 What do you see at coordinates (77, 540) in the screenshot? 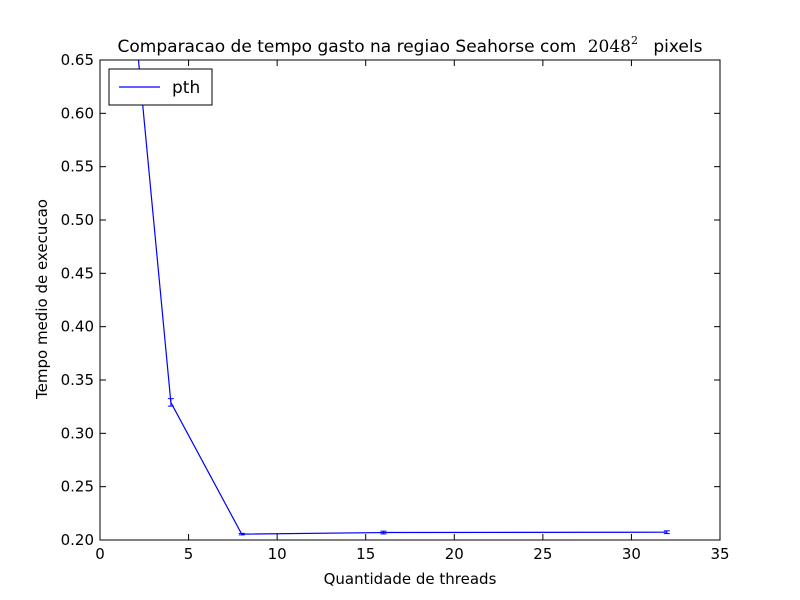
I see `y-tick-label: 0.20` at bounding box center [77, 540].